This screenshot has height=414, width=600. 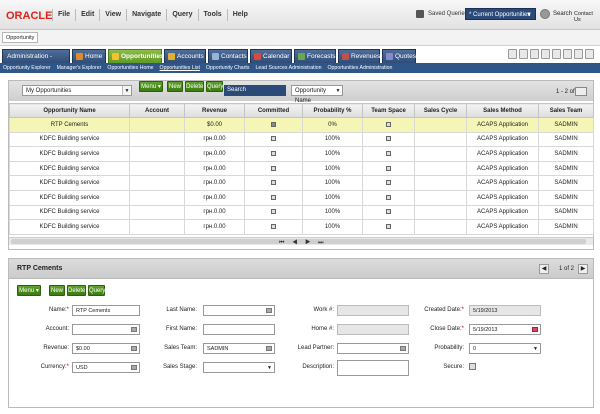 I want to click on form-query-button: Query, so click(x=96, y=290).